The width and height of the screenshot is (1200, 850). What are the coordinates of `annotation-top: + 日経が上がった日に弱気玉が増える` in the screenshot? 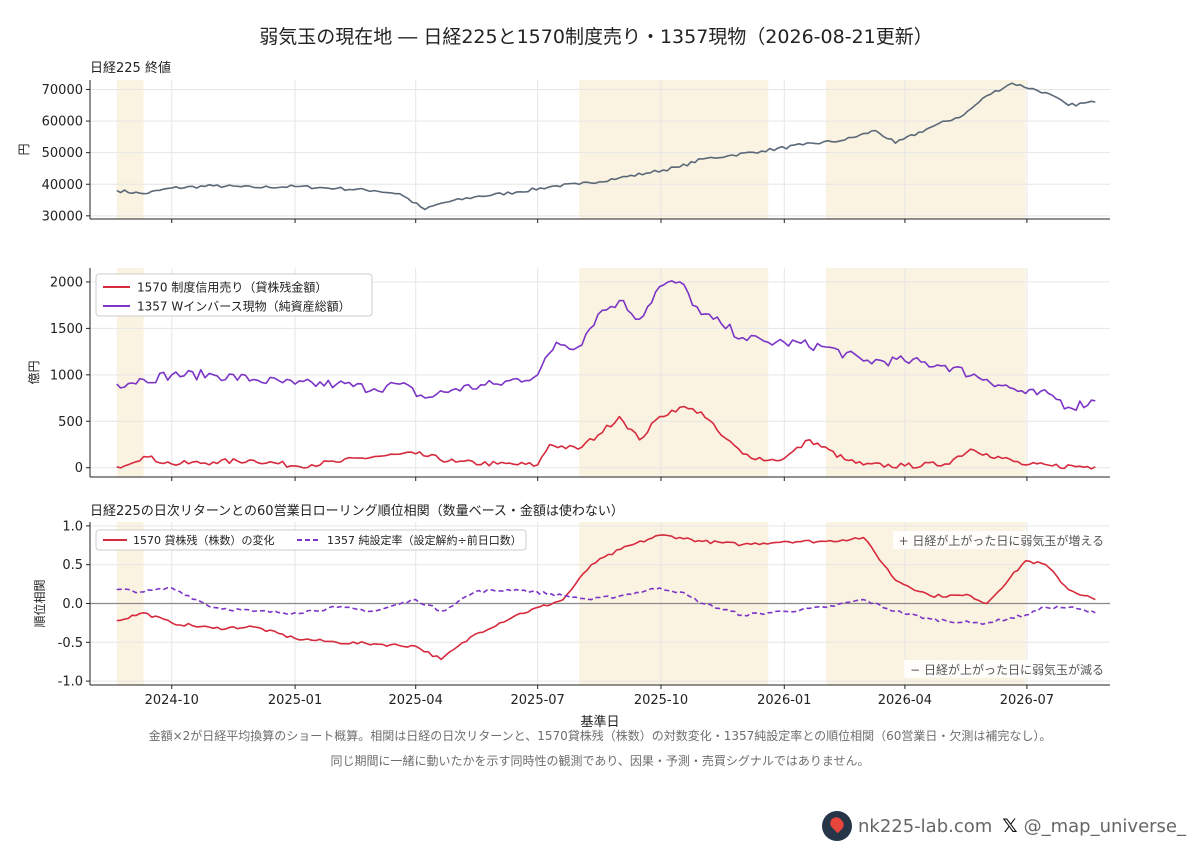 It's located at (1001, 540).